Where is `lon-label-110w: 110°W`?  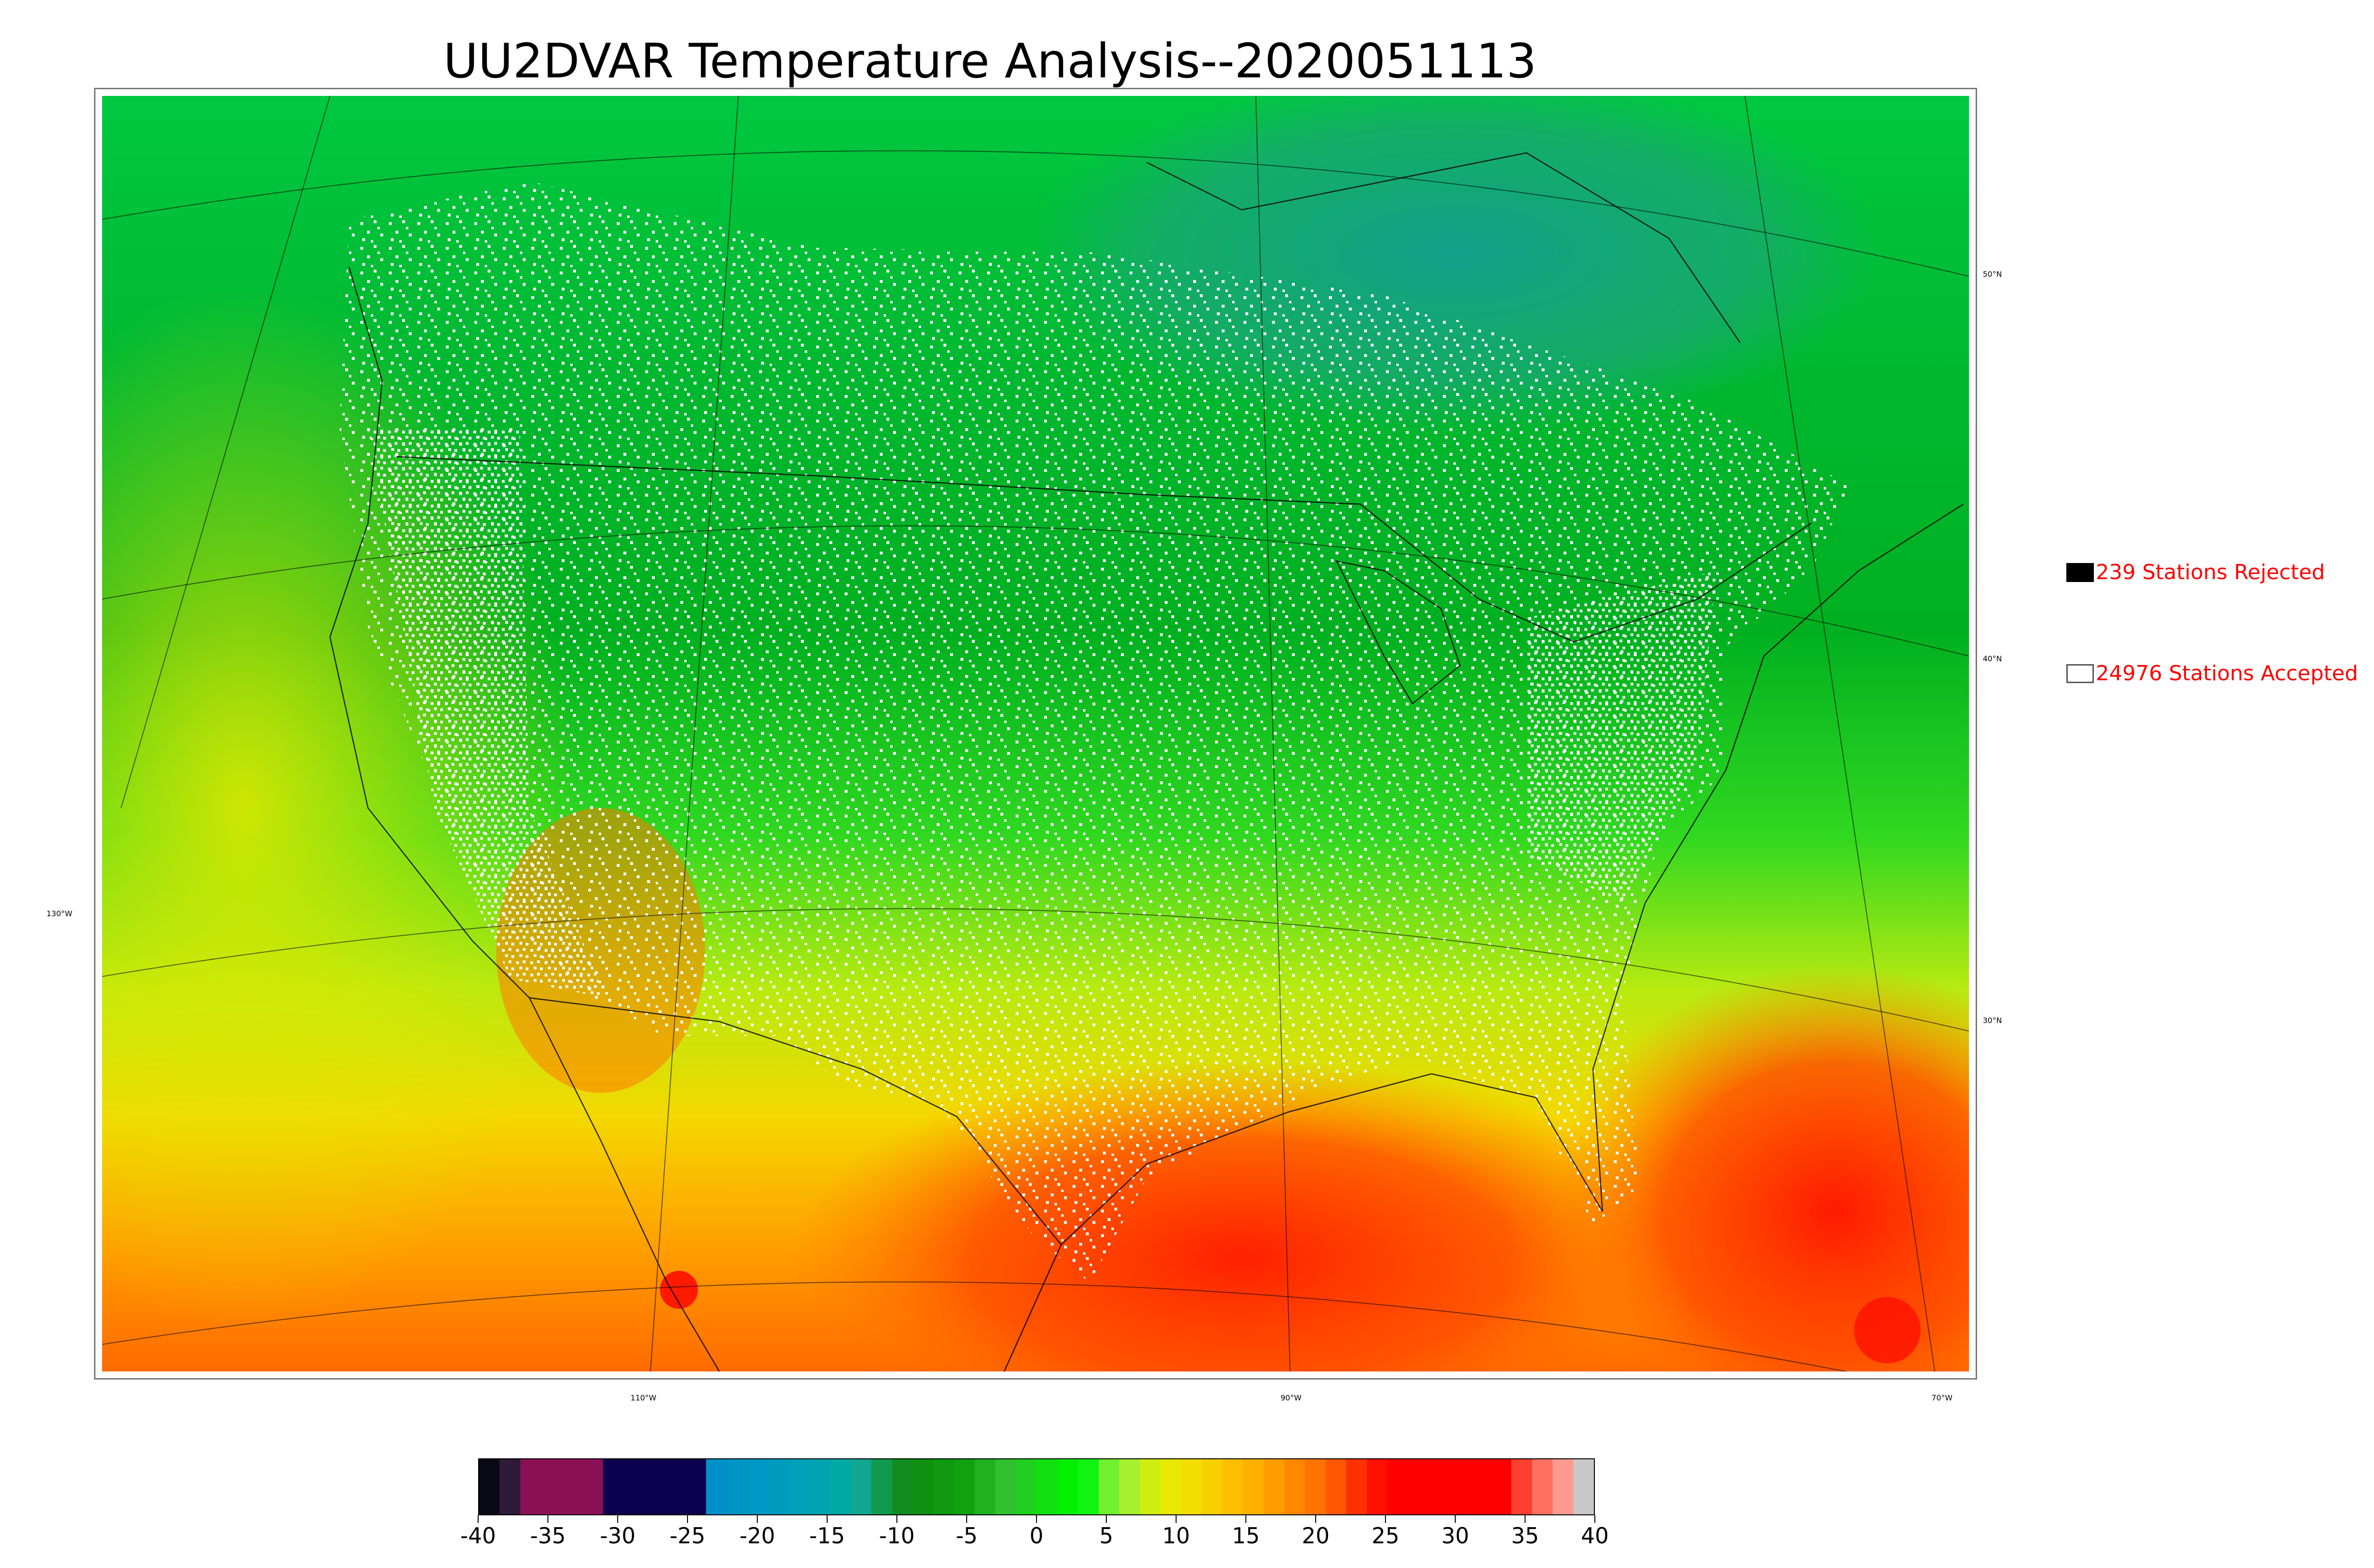 lon-label-110w: 110°W is located at coordinates (644, 1397).